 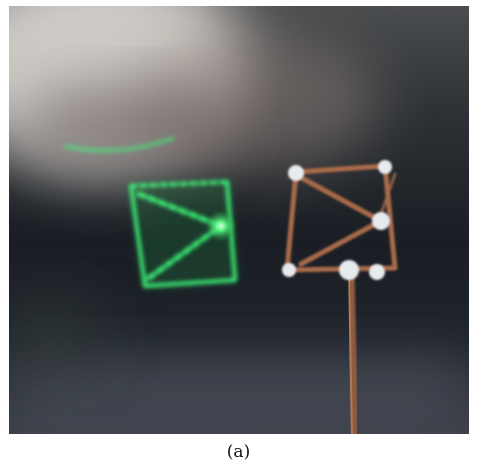 What do you see at coordinates (381, 221) in the screenshot?
I see `solder-joint-center` at bounding box center [381, 221].